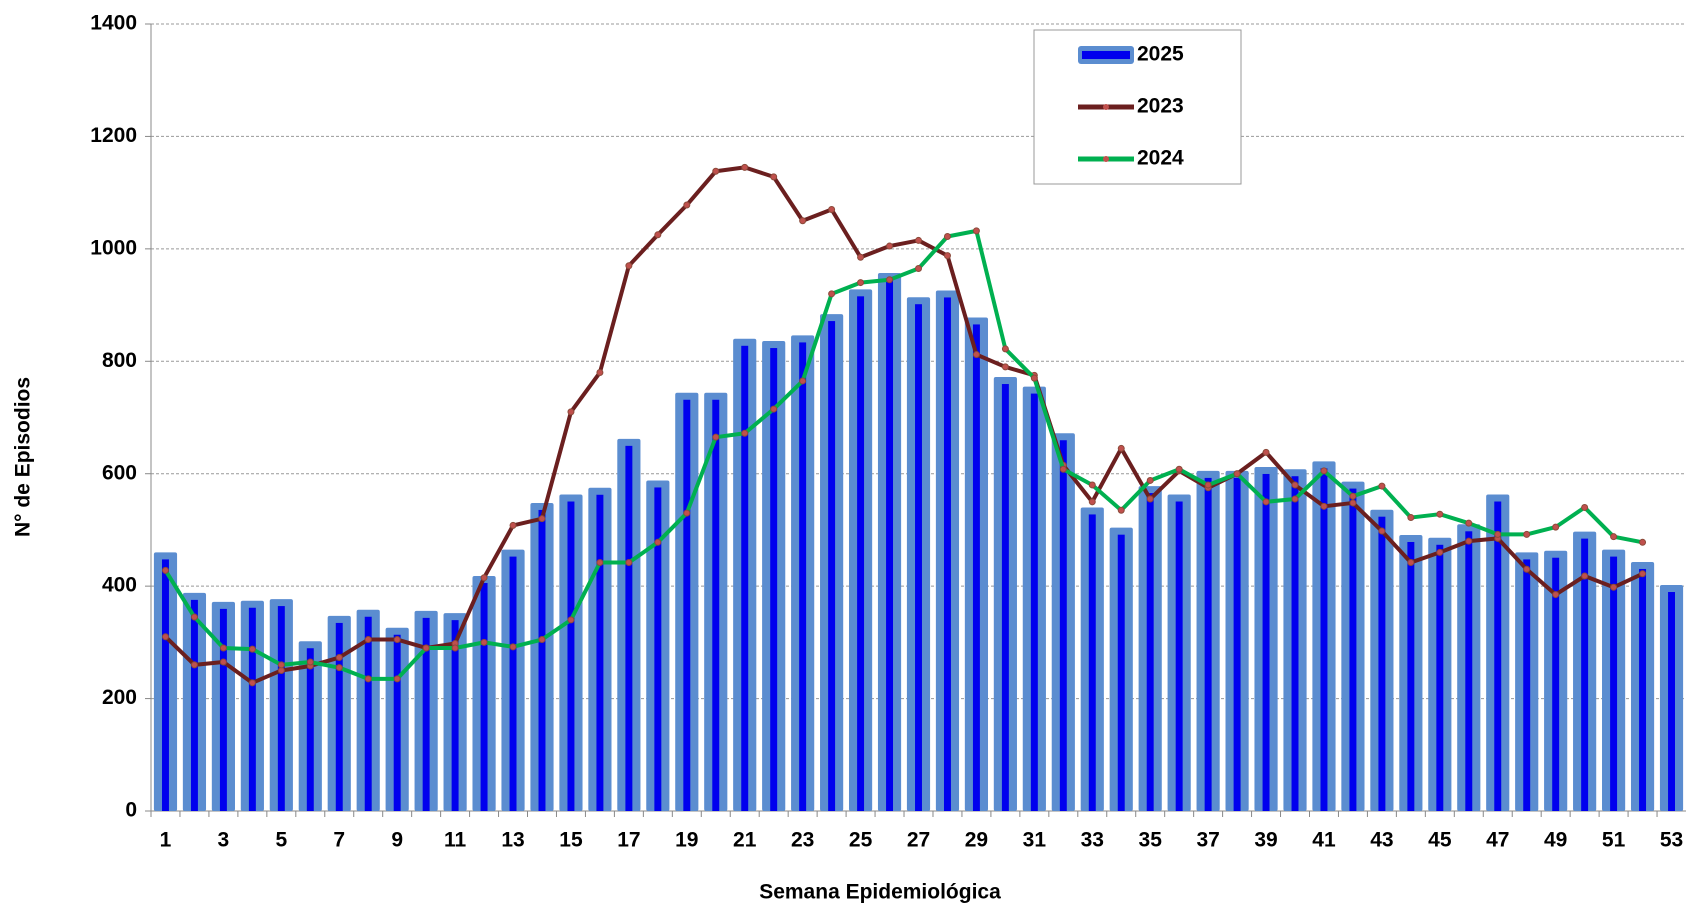 Image resolution: width=1689 pixels, height=908 pixels. I want to click on x-tick-label: 5, so click(281, 840).